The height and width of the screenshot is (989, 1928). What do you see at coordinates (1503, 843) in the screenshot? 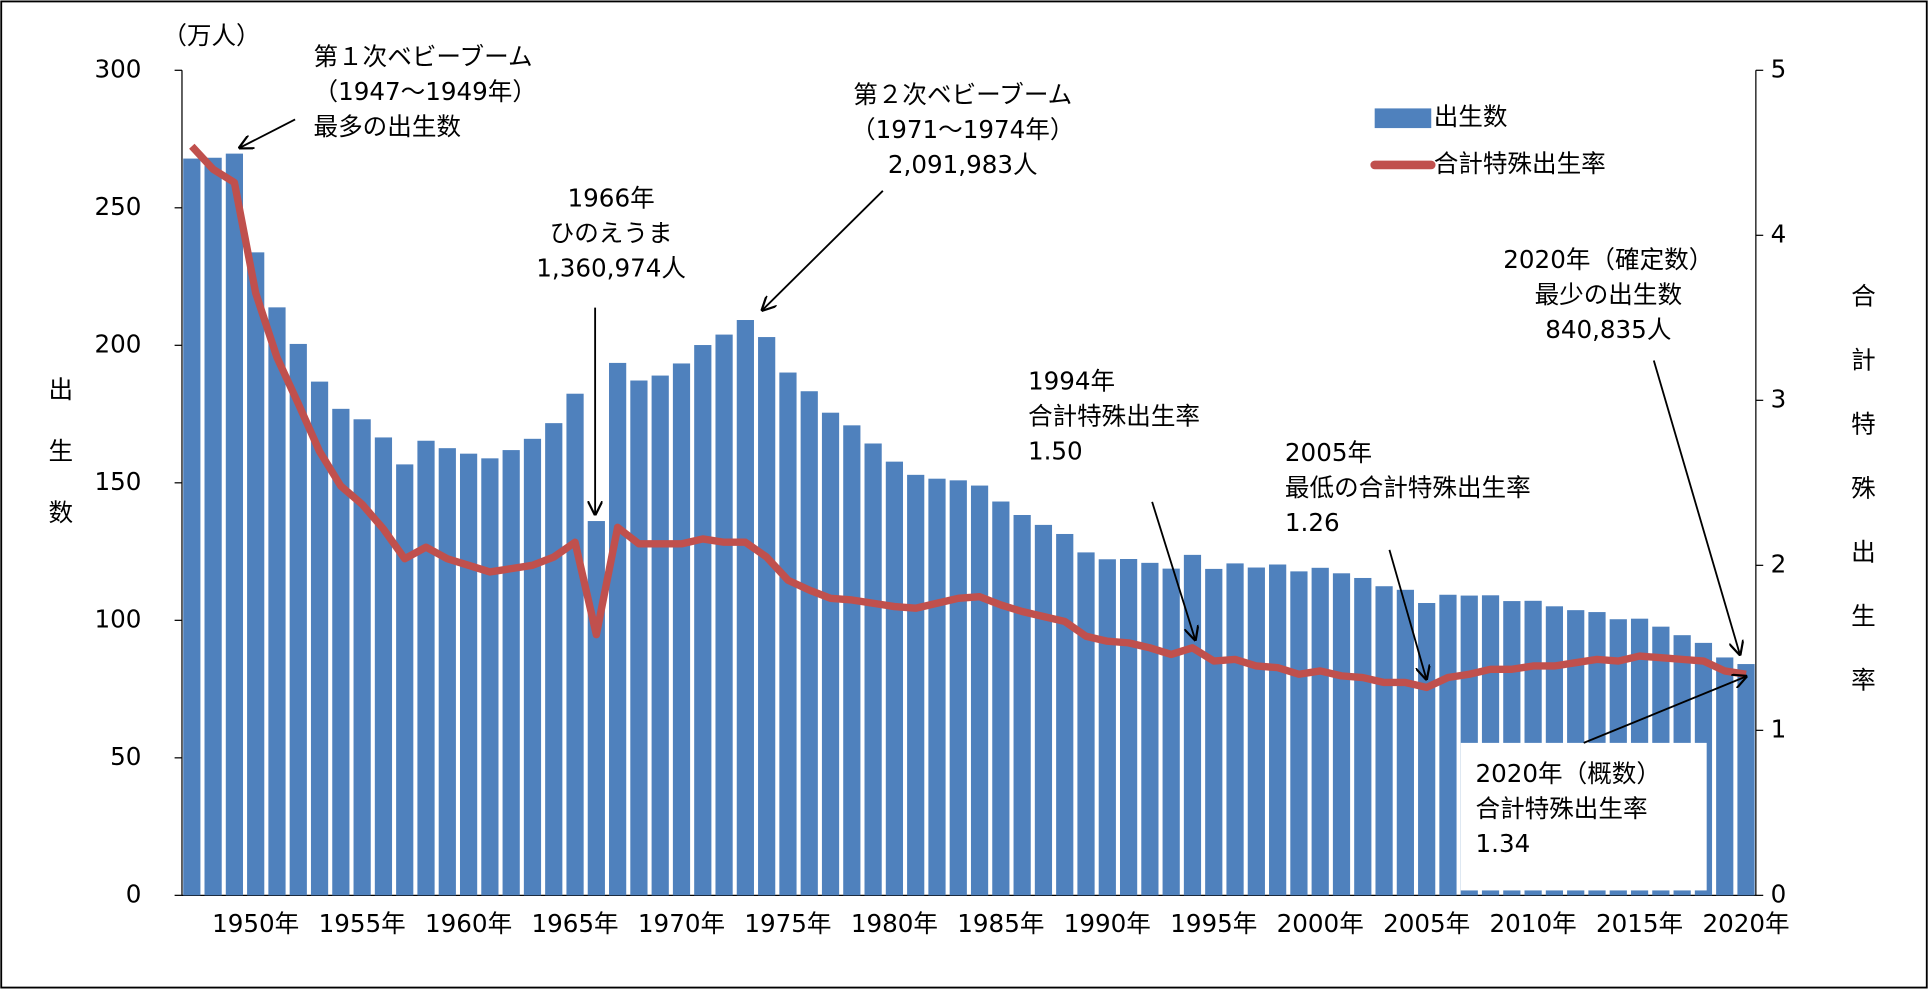
I see `annotation: 1.34` at bounding box center [1503, 843].